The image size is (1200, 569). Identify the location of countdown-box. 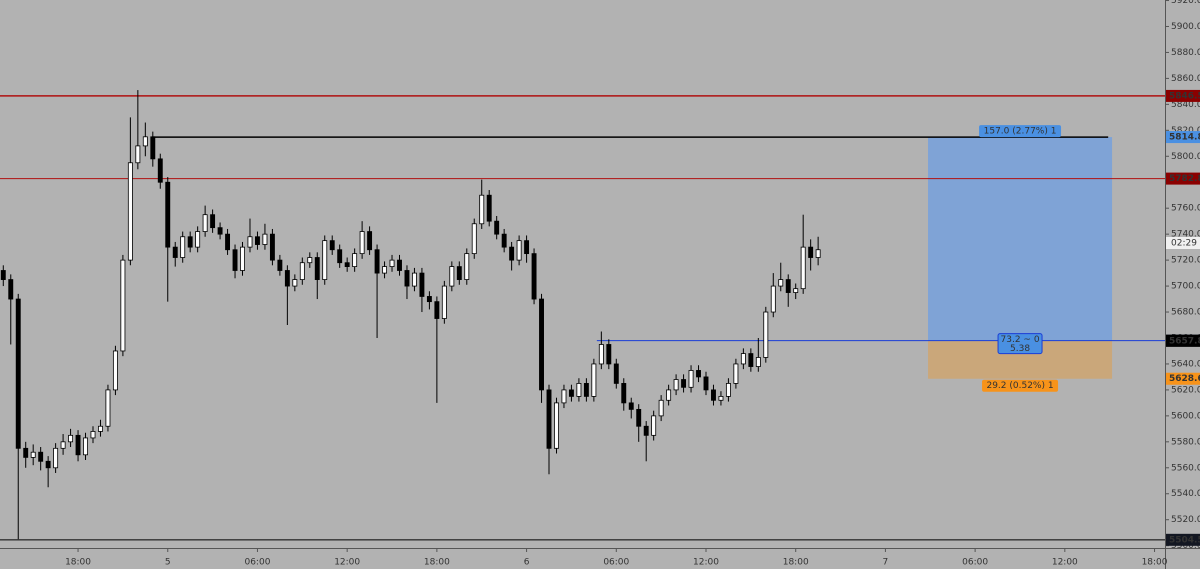
(1183, 243).